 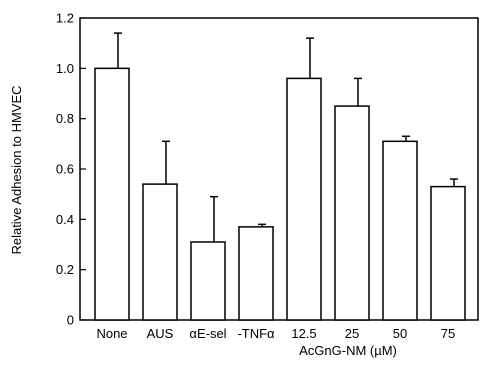 I want to click on y-tick-label: 0.8, so click(x=65, y=118).